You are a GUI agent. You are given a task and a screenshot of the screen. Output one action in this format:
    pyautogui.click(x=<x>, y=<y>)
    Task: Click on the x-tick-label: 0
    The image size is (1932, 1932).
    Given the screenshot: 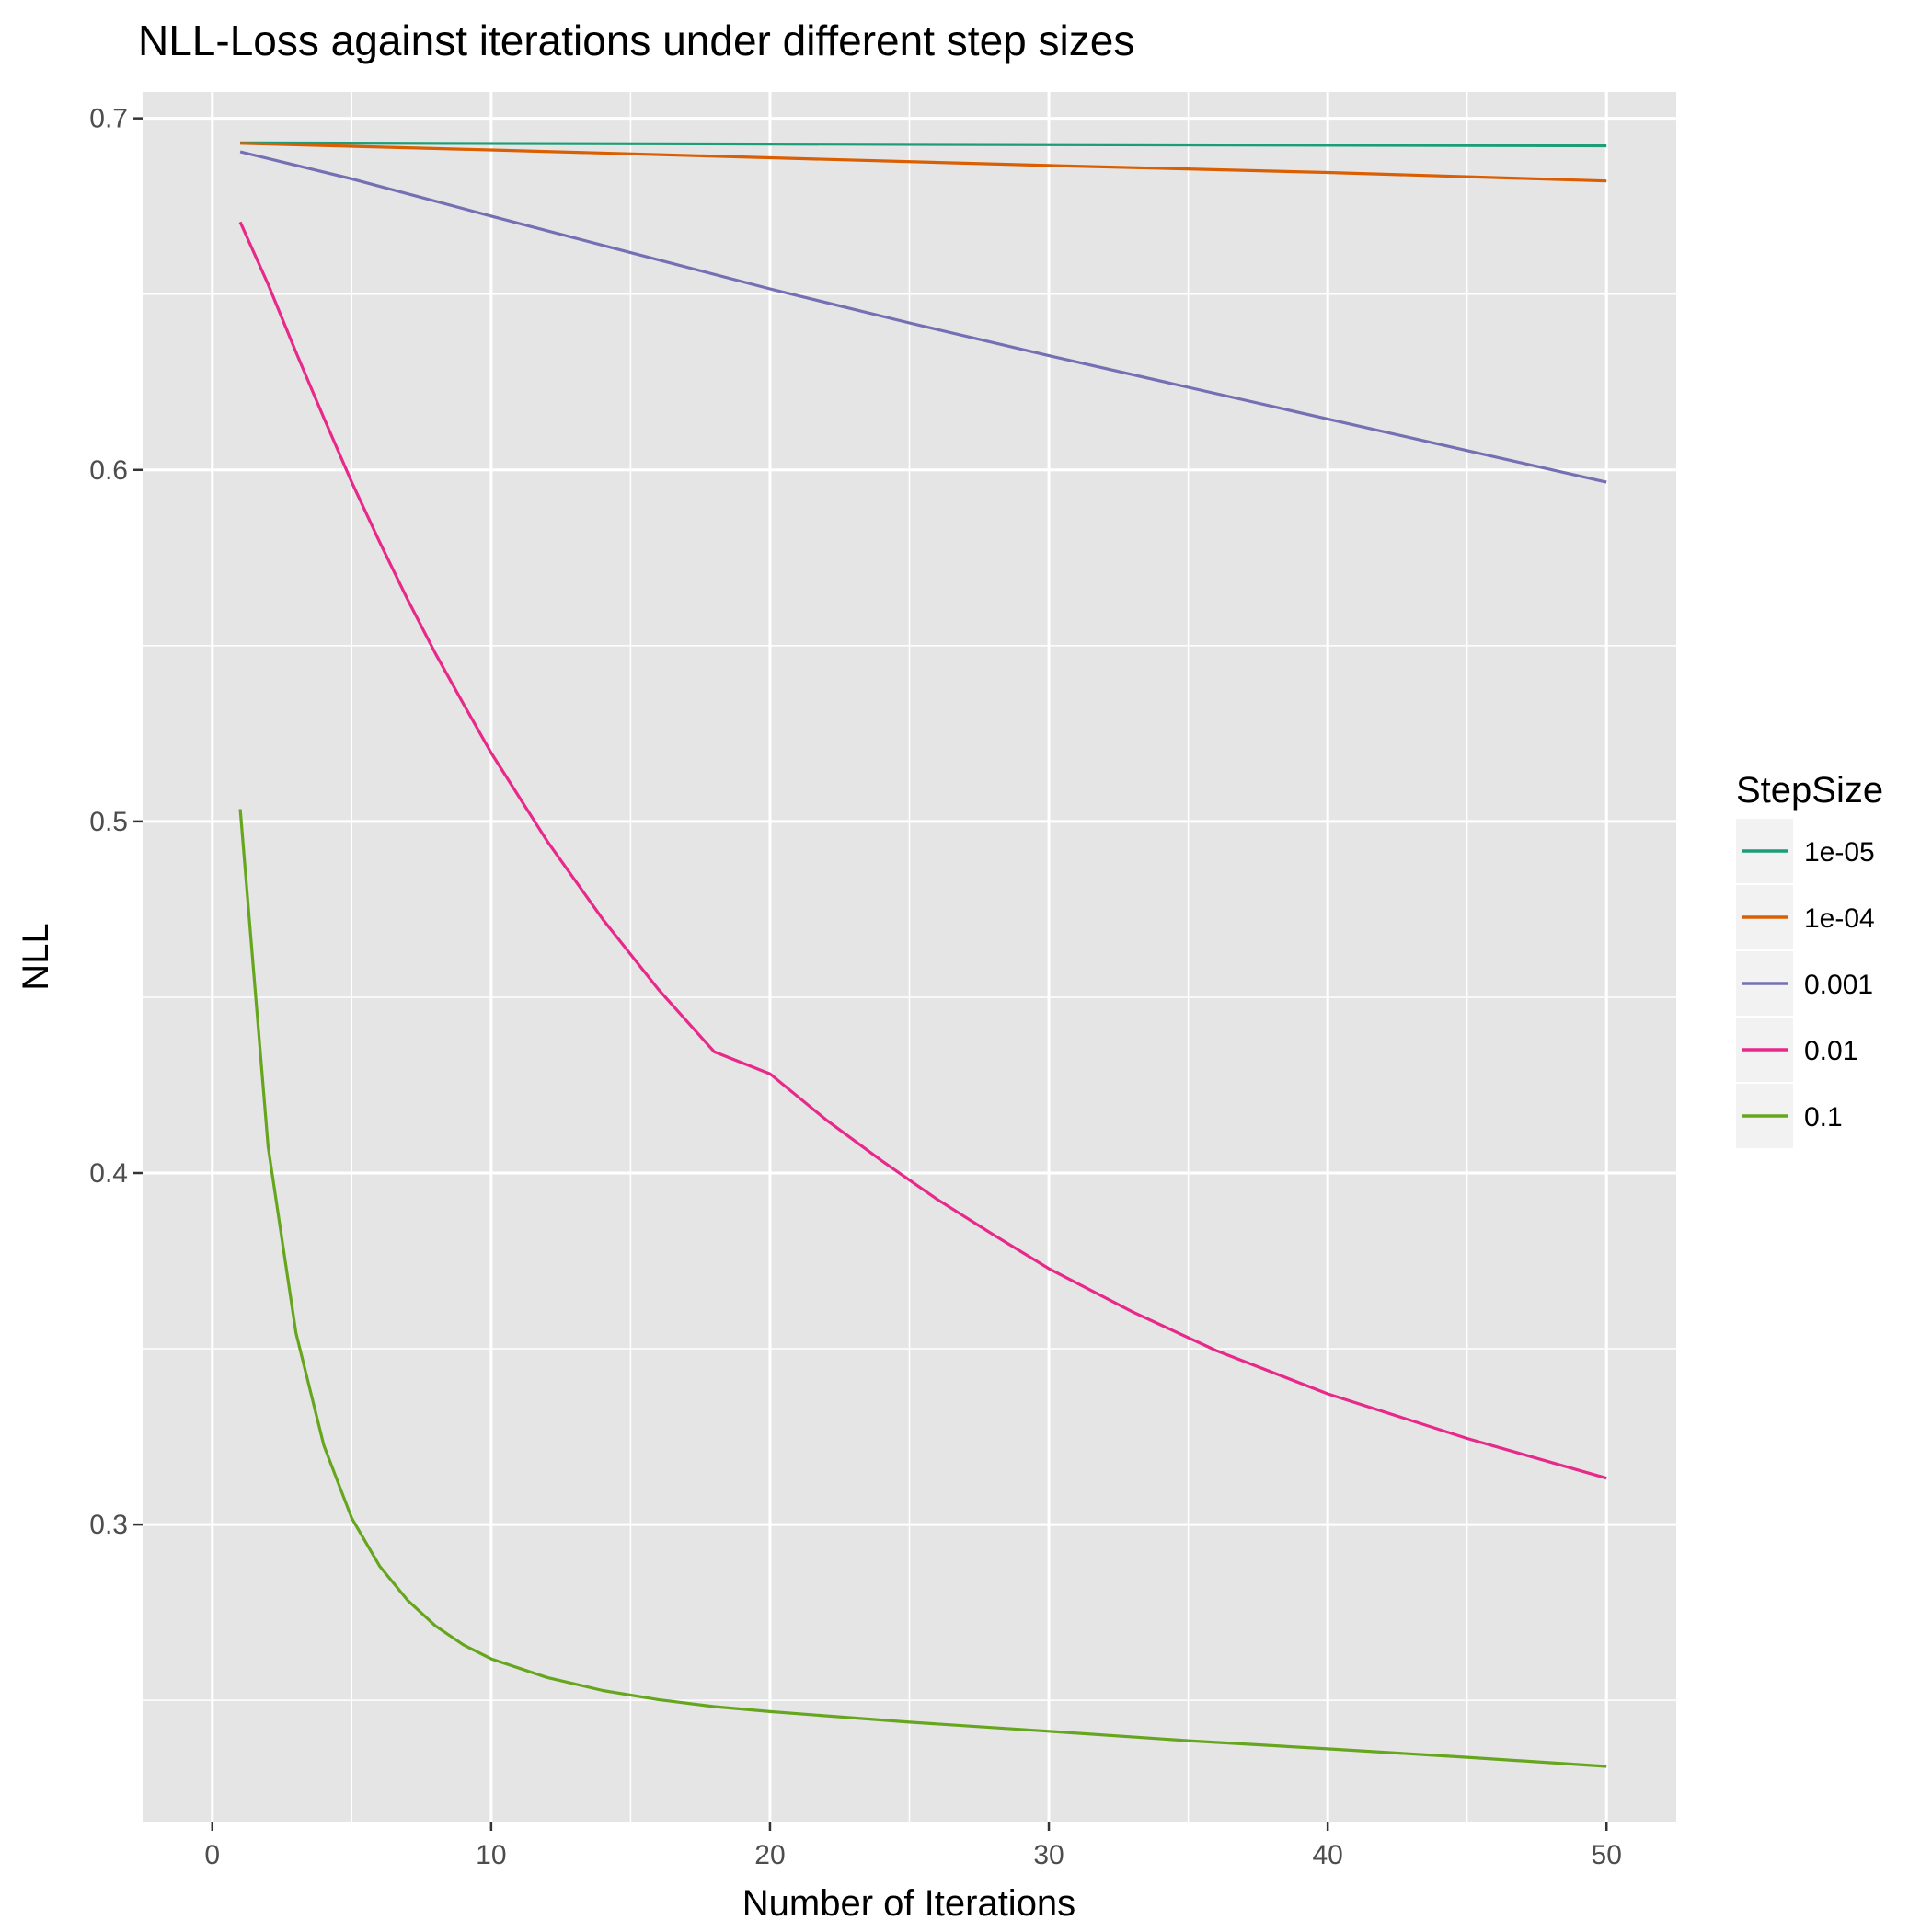 What is the action you would take?
    pyautogui.click(x=212, y=1855)
    